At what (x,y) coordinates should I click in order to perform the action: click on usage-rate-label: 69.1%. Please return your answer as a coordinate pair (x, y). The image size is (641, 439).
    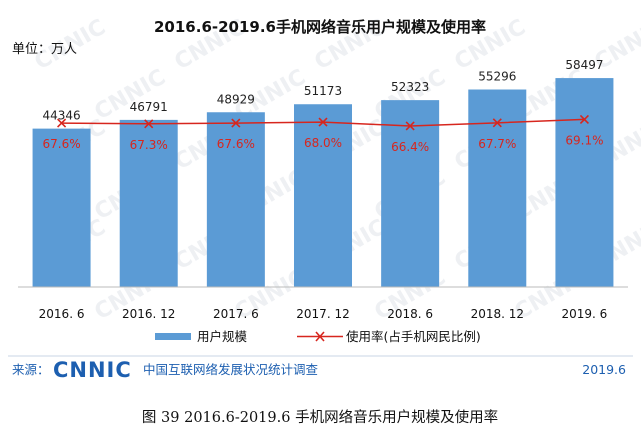
    Looking at the image, I should click on (584, 140).